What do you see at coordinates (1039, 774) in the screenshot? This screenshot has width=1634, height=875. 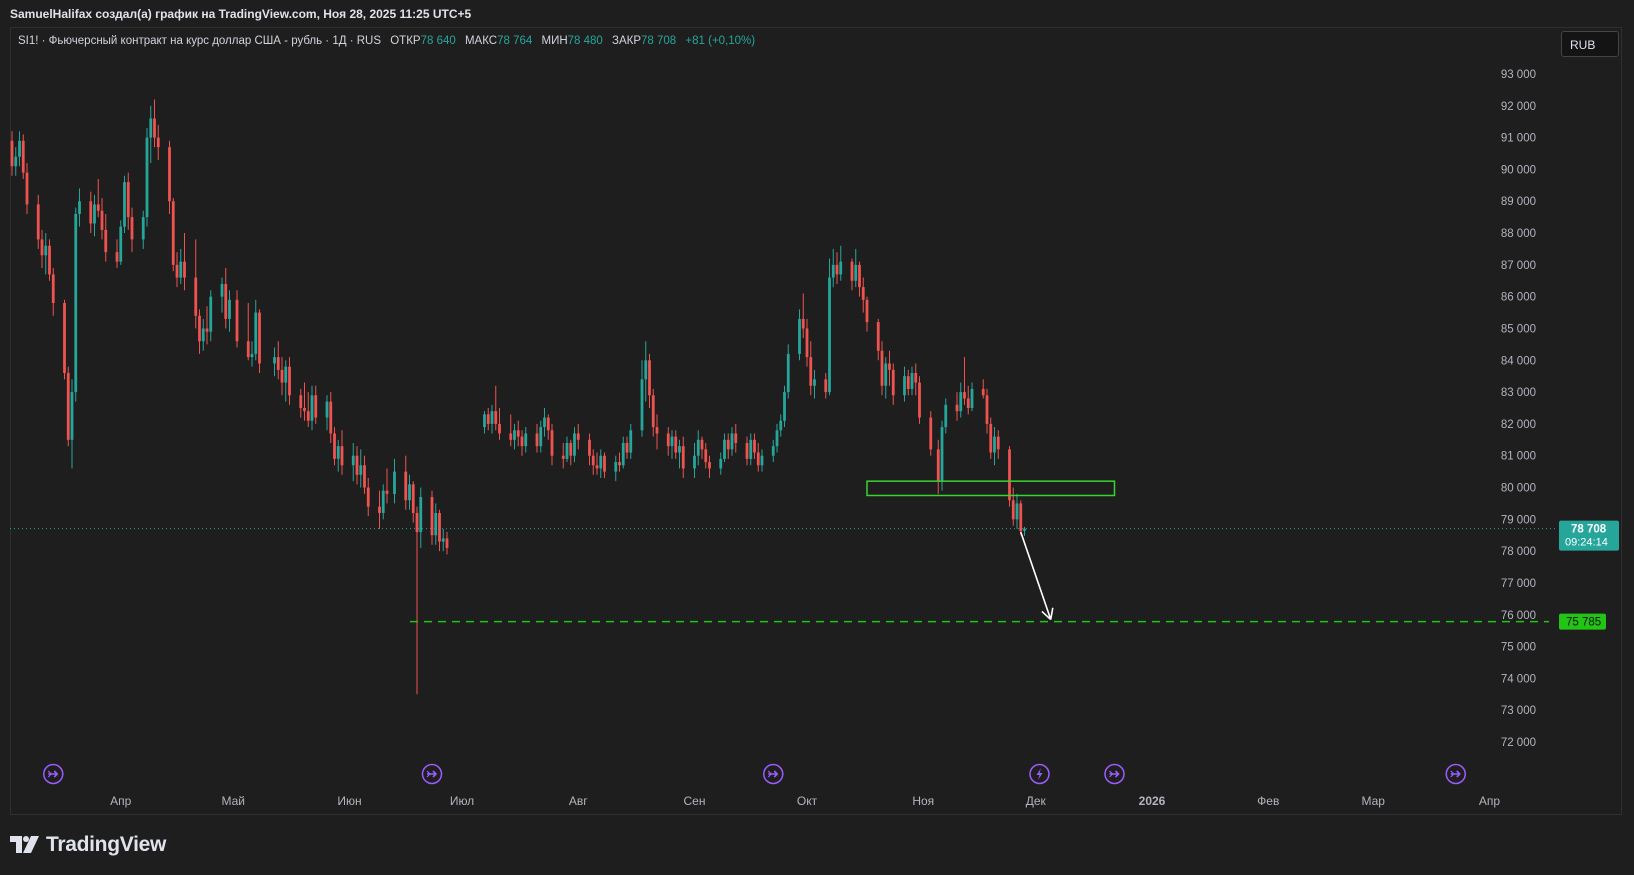 I see `earnings-event-icon` at bounding box center [1039, 774].